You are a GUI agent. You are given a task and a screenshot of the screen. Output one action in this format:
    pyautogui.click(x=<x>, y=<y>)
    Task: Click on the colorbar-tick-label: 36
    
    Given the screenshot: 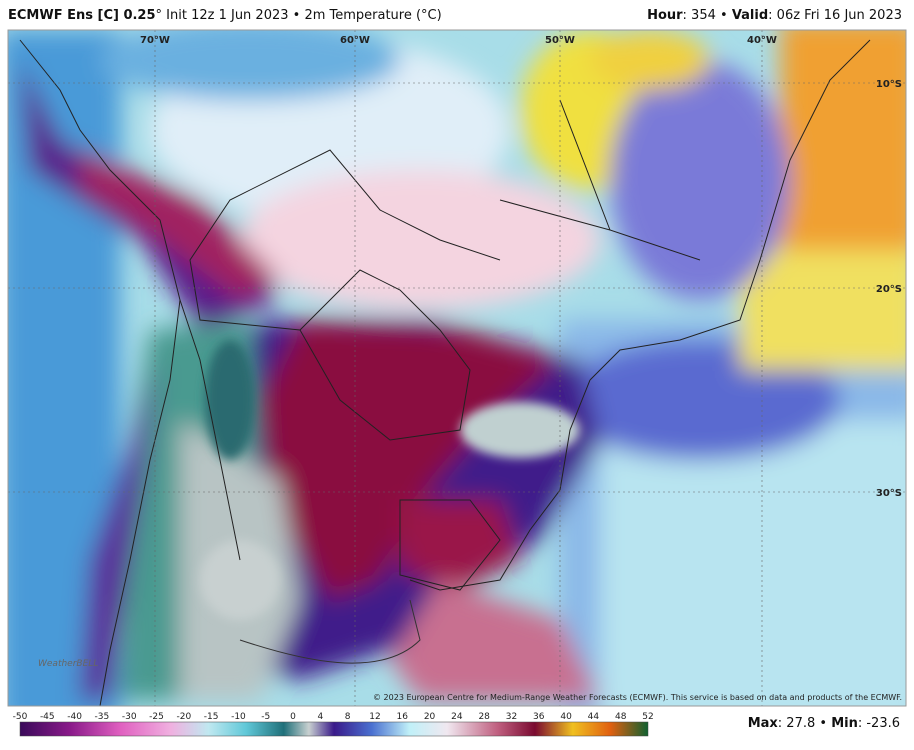 What is the action you would take?
    pyautogui.click(x=539, y=717)
    